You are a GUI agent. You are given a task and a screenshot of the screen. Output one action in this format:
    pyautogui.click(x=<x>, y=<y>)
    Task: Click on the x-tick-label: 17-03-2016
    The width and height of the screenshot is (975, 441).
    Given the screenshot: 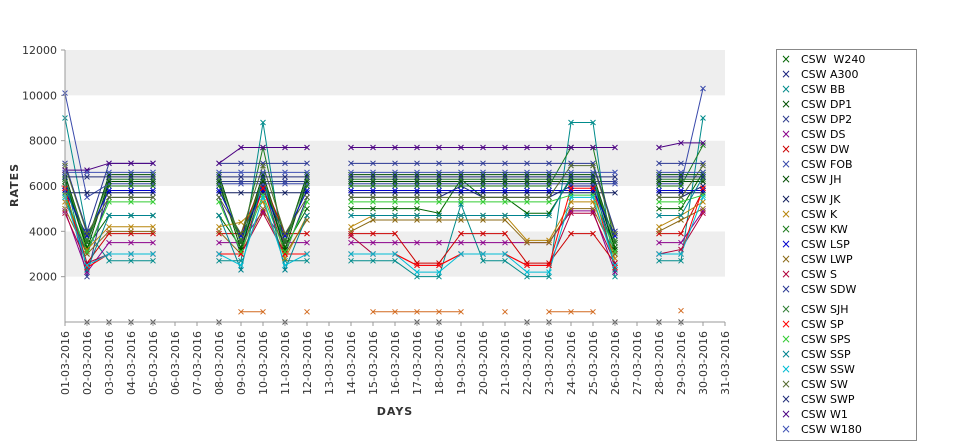 What is the action you would take?
    pyautogui.click(x=417, y=363)
    